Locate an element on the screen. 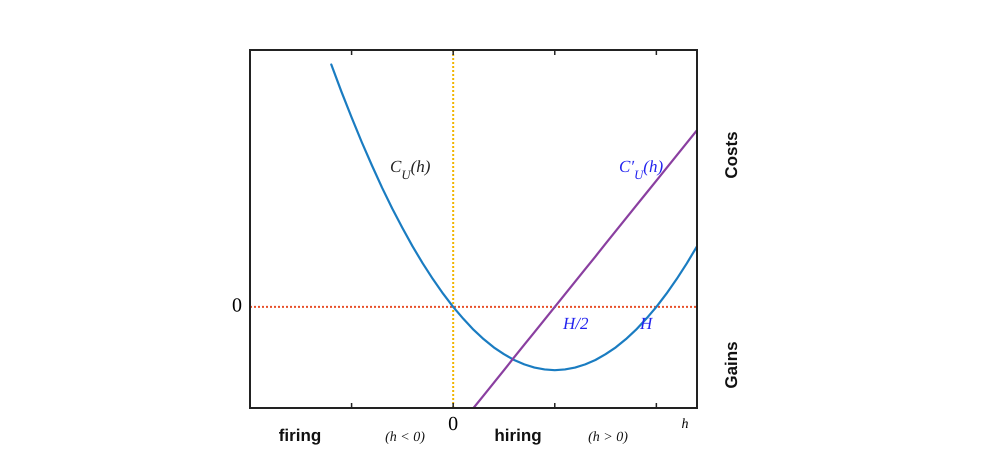  text: hiring is located at coordinates (518, 435).